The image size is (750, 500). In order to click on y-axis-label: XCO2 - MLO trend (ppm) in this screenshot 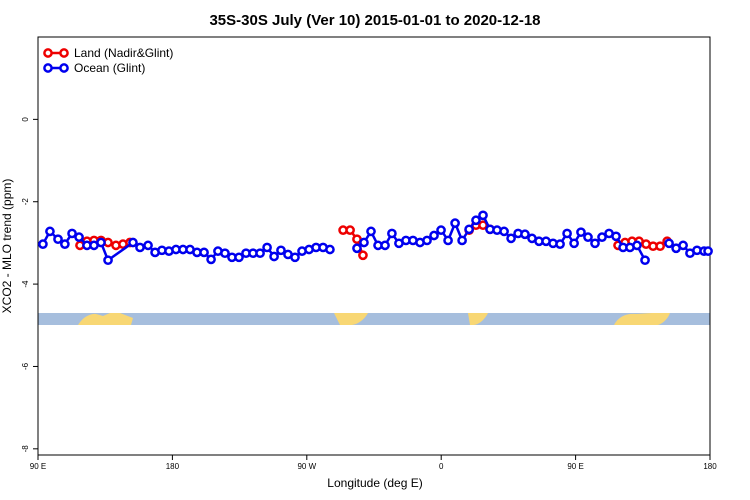, I will do `click(7, 246)`.